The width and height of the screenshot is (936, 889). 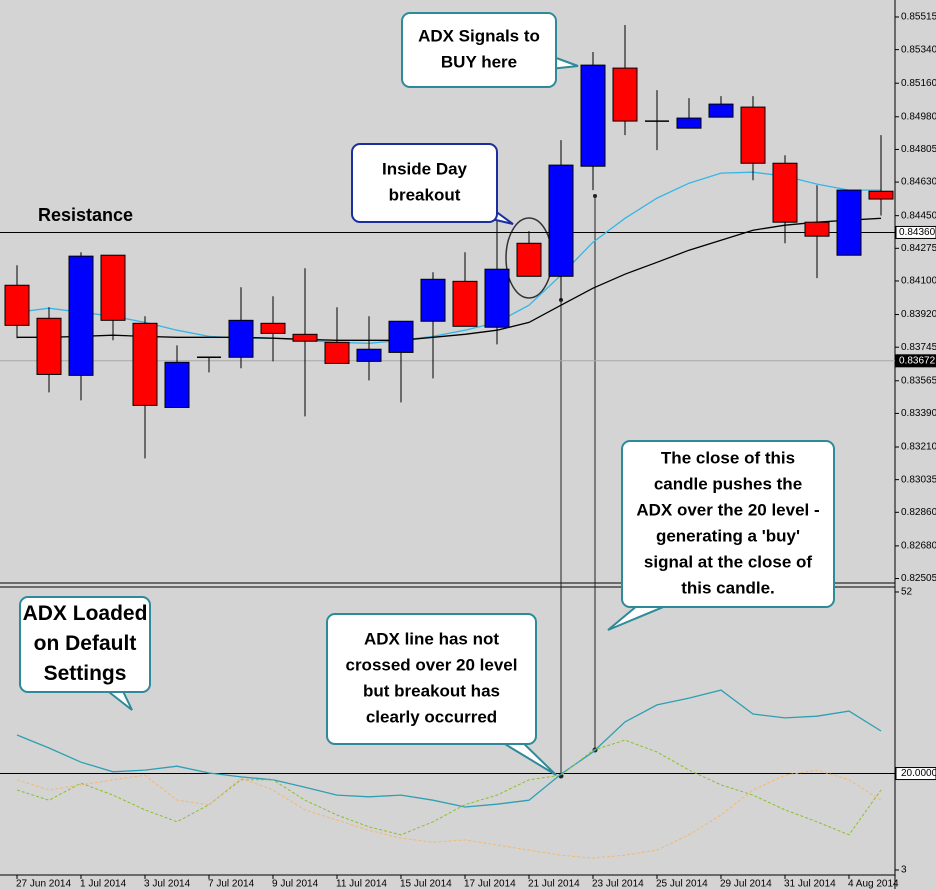 What do you see at coordinates (918, 447) in the screenshot?
I see `y-tick-label: 0.83210` at bounding box center [918, 447].